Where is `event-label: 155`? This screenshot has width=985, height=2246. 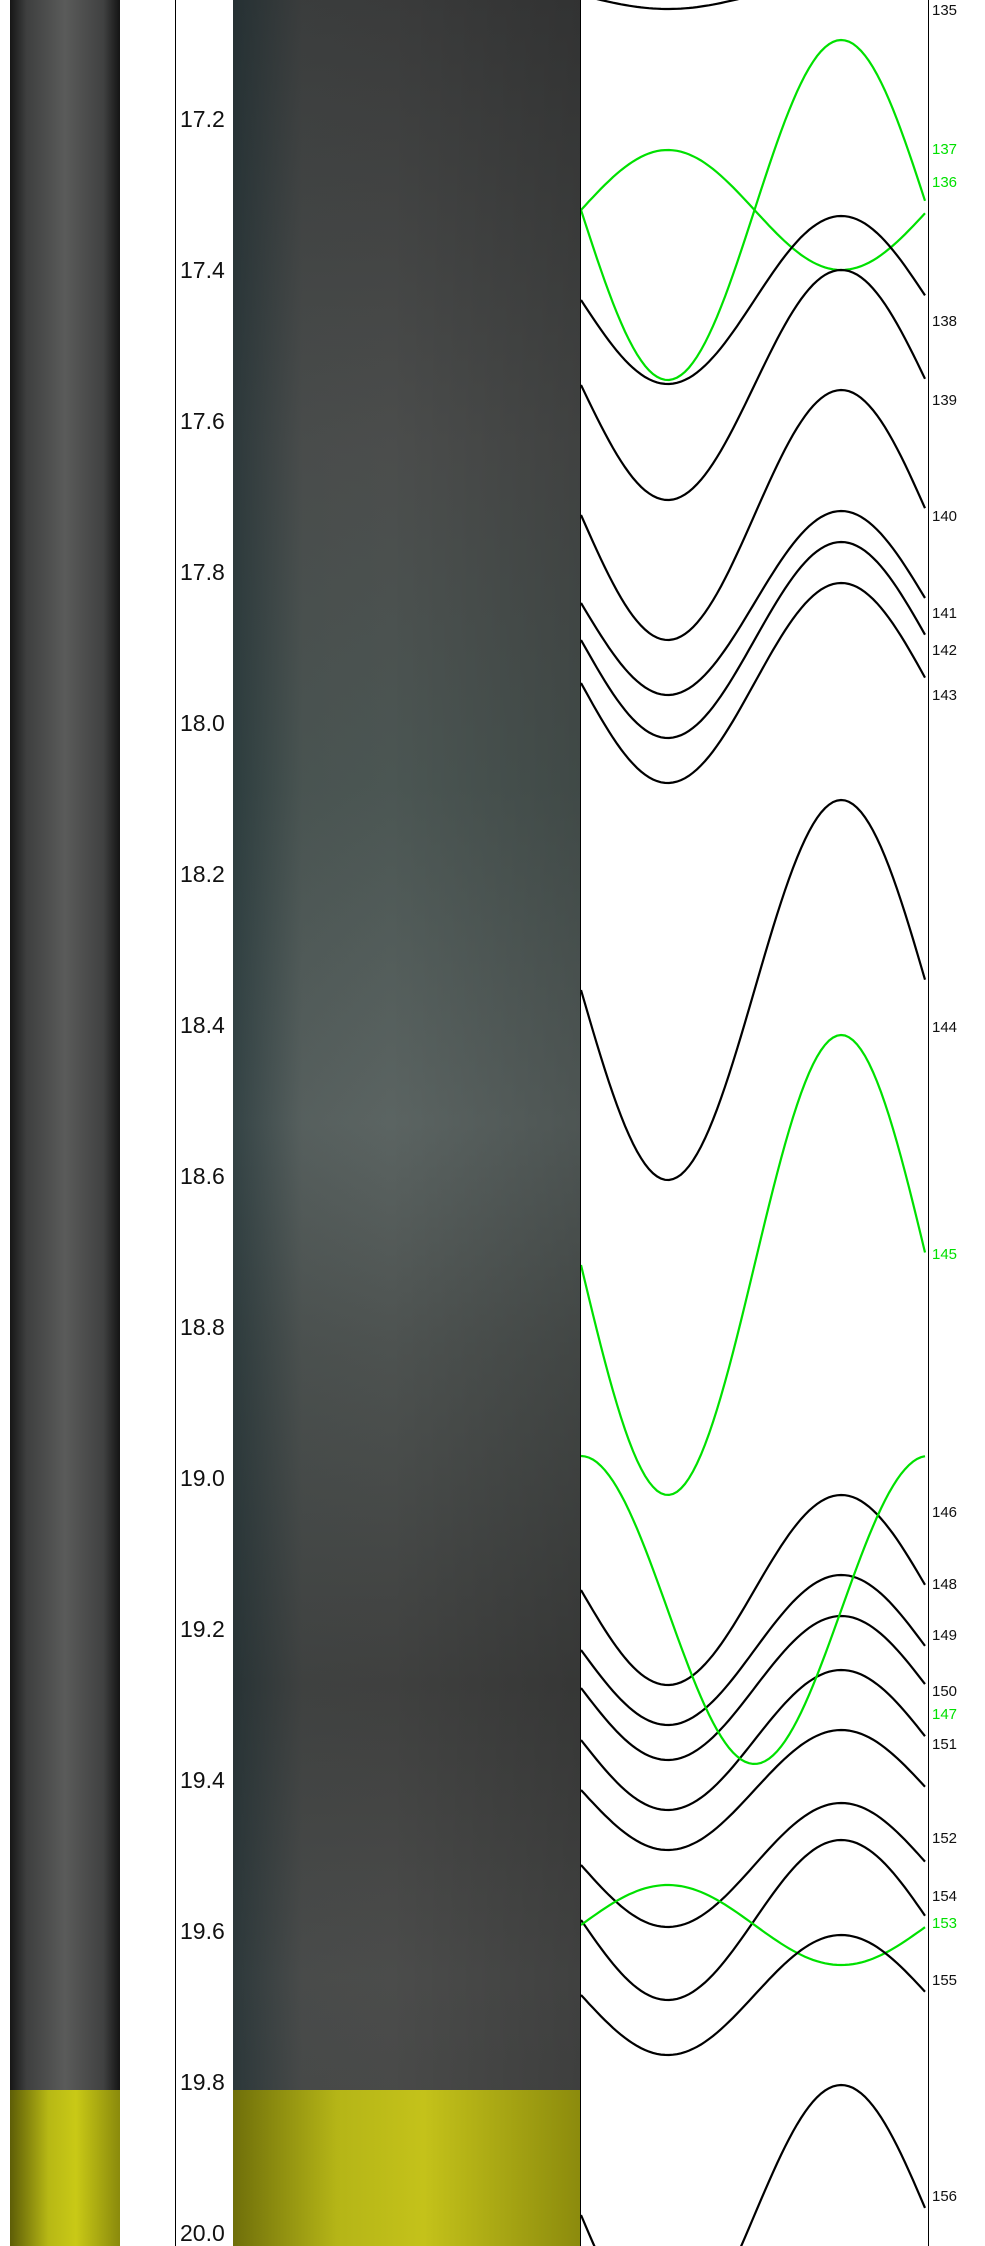 event-label: 155 is located at coordinates (945, 1980).